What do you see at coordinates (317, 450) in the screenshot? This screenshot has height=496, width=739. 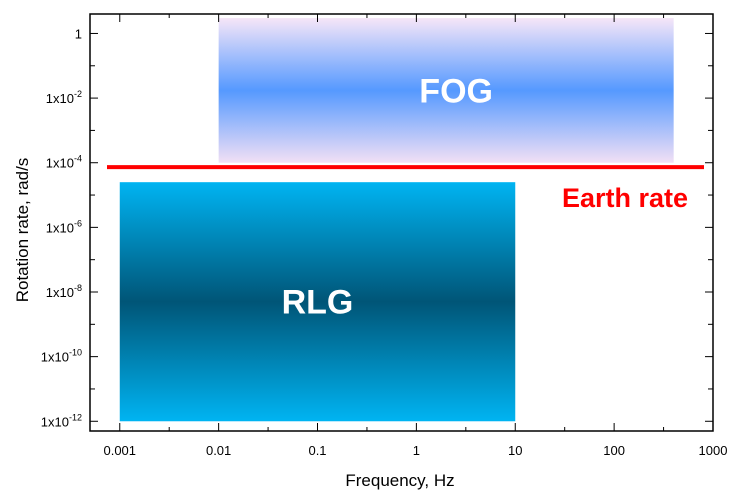 I see `x-tick-label: 0.1` at bounding box center [317, 450].